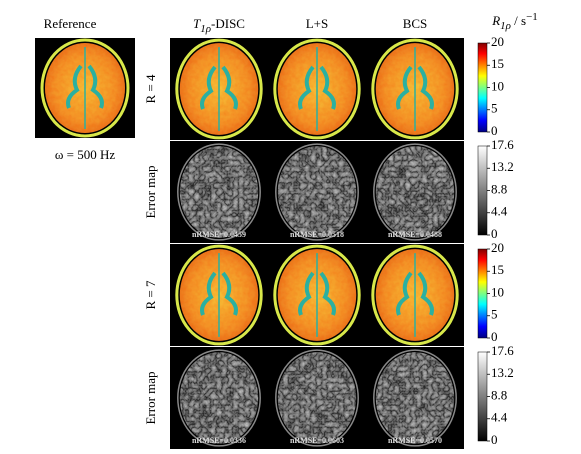 The width and height of the screenshot is (581, 454). What do you see at coordinates (518, 20) in the screenshot?
I see `unit: / s` at bounding box center [518, 20].